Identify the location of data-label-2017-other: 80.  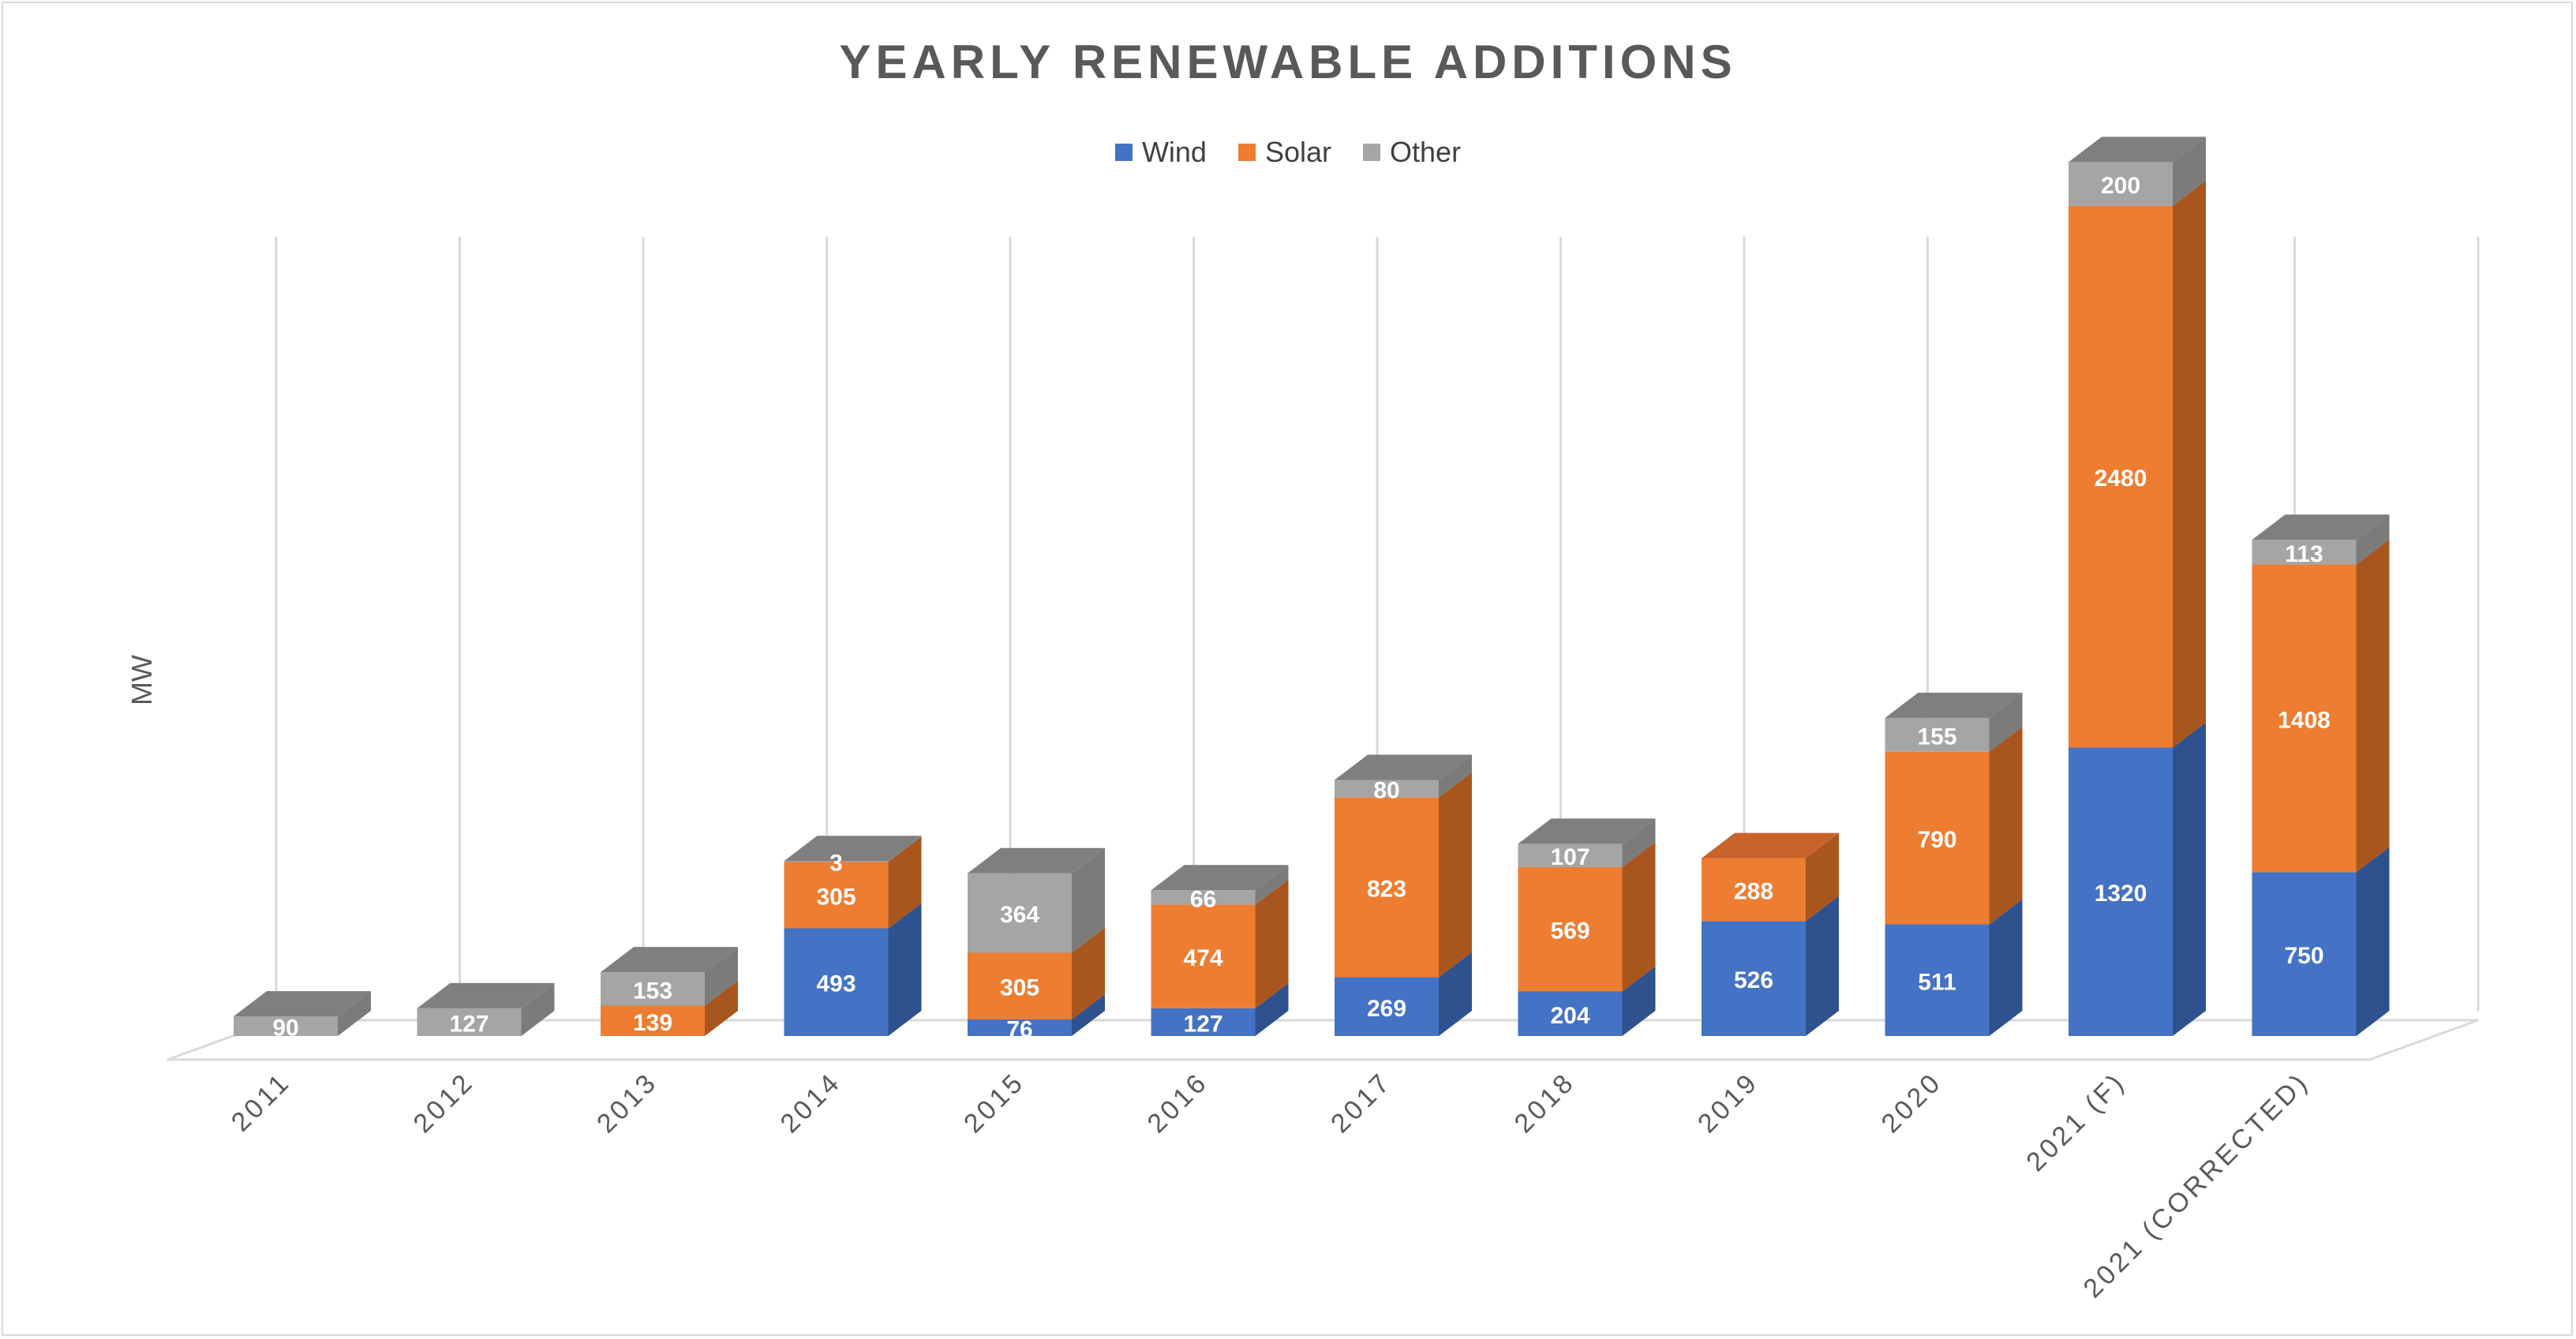
(1386, 791).